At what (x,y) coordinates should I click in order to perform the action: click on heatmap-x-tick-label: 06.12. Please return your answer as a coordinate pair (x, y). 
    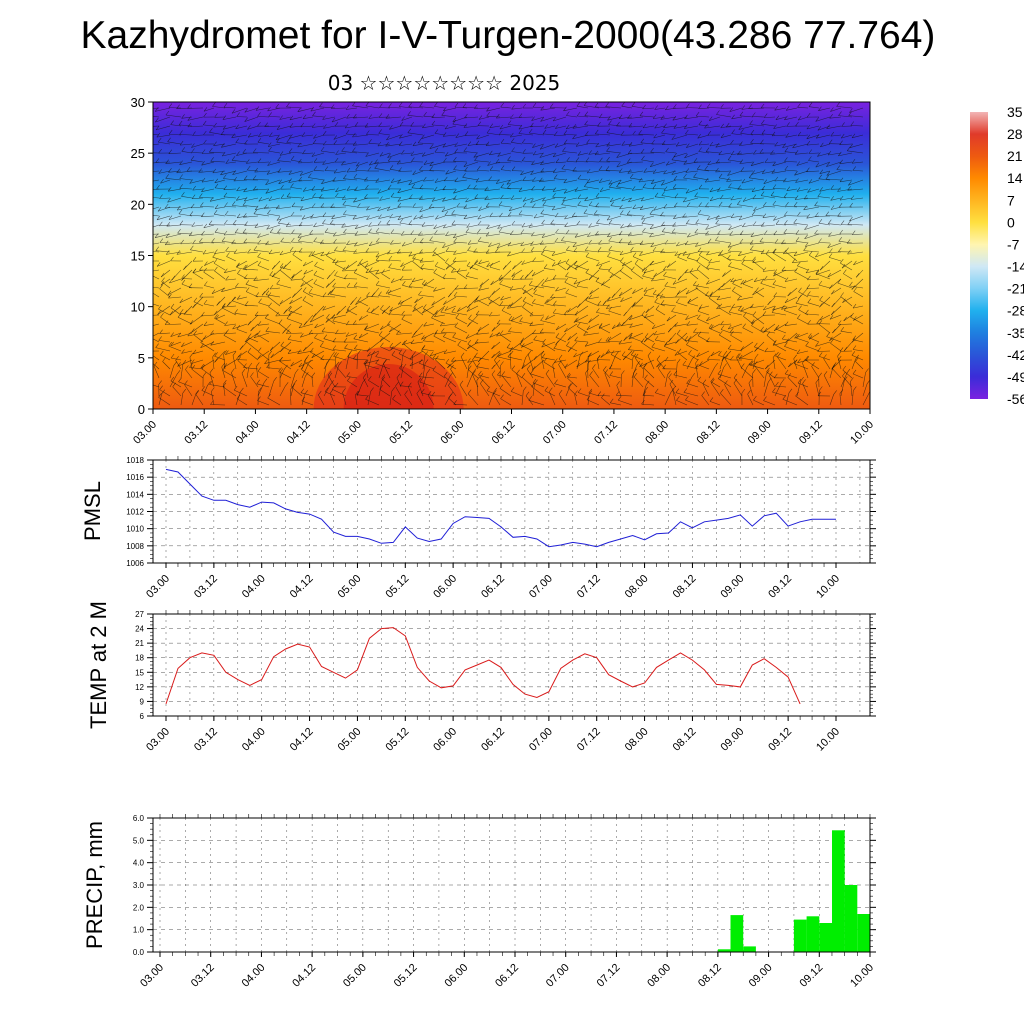
    Looking at the image, I should click on (504, 433).